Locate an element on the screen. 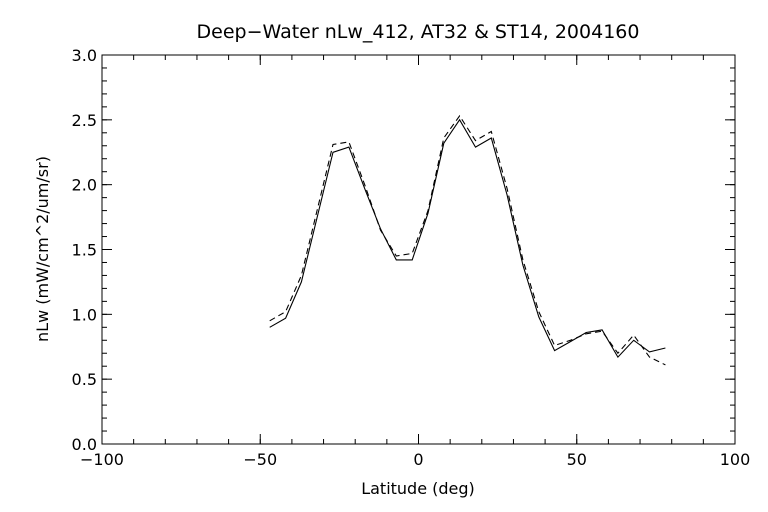 Image resolution: width=768 pixels, height=512 pixels. x-tick-label: 50 is located at coordinates (577, 459).